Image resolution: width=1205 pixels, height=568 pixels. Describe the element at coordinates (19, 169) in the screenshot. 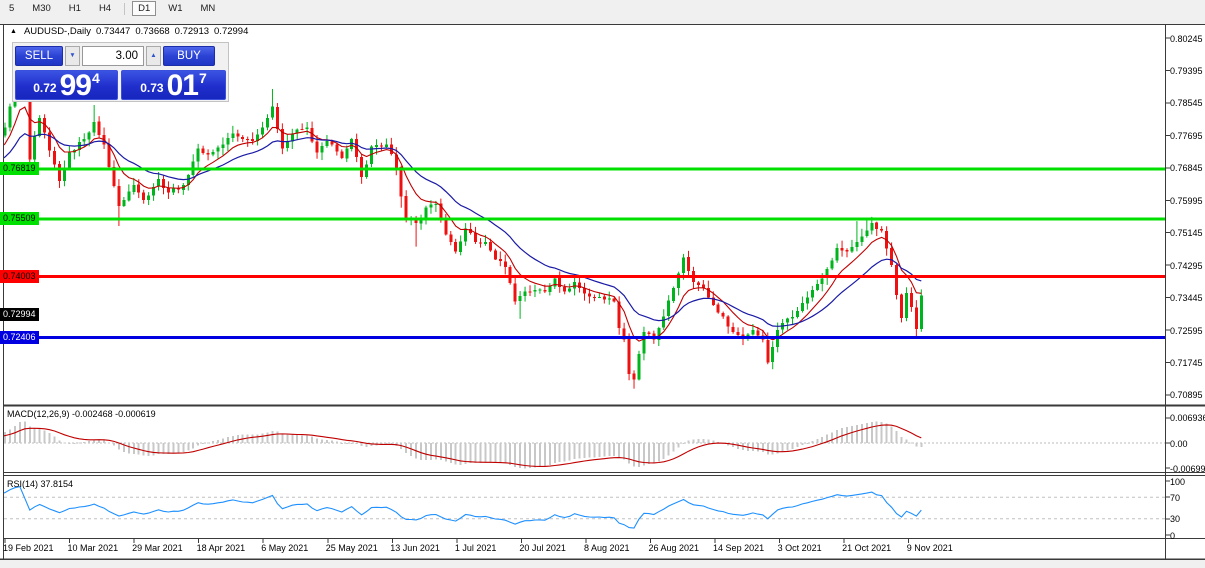

I see `price-line-label-0.76819: 0.76819` at that location.